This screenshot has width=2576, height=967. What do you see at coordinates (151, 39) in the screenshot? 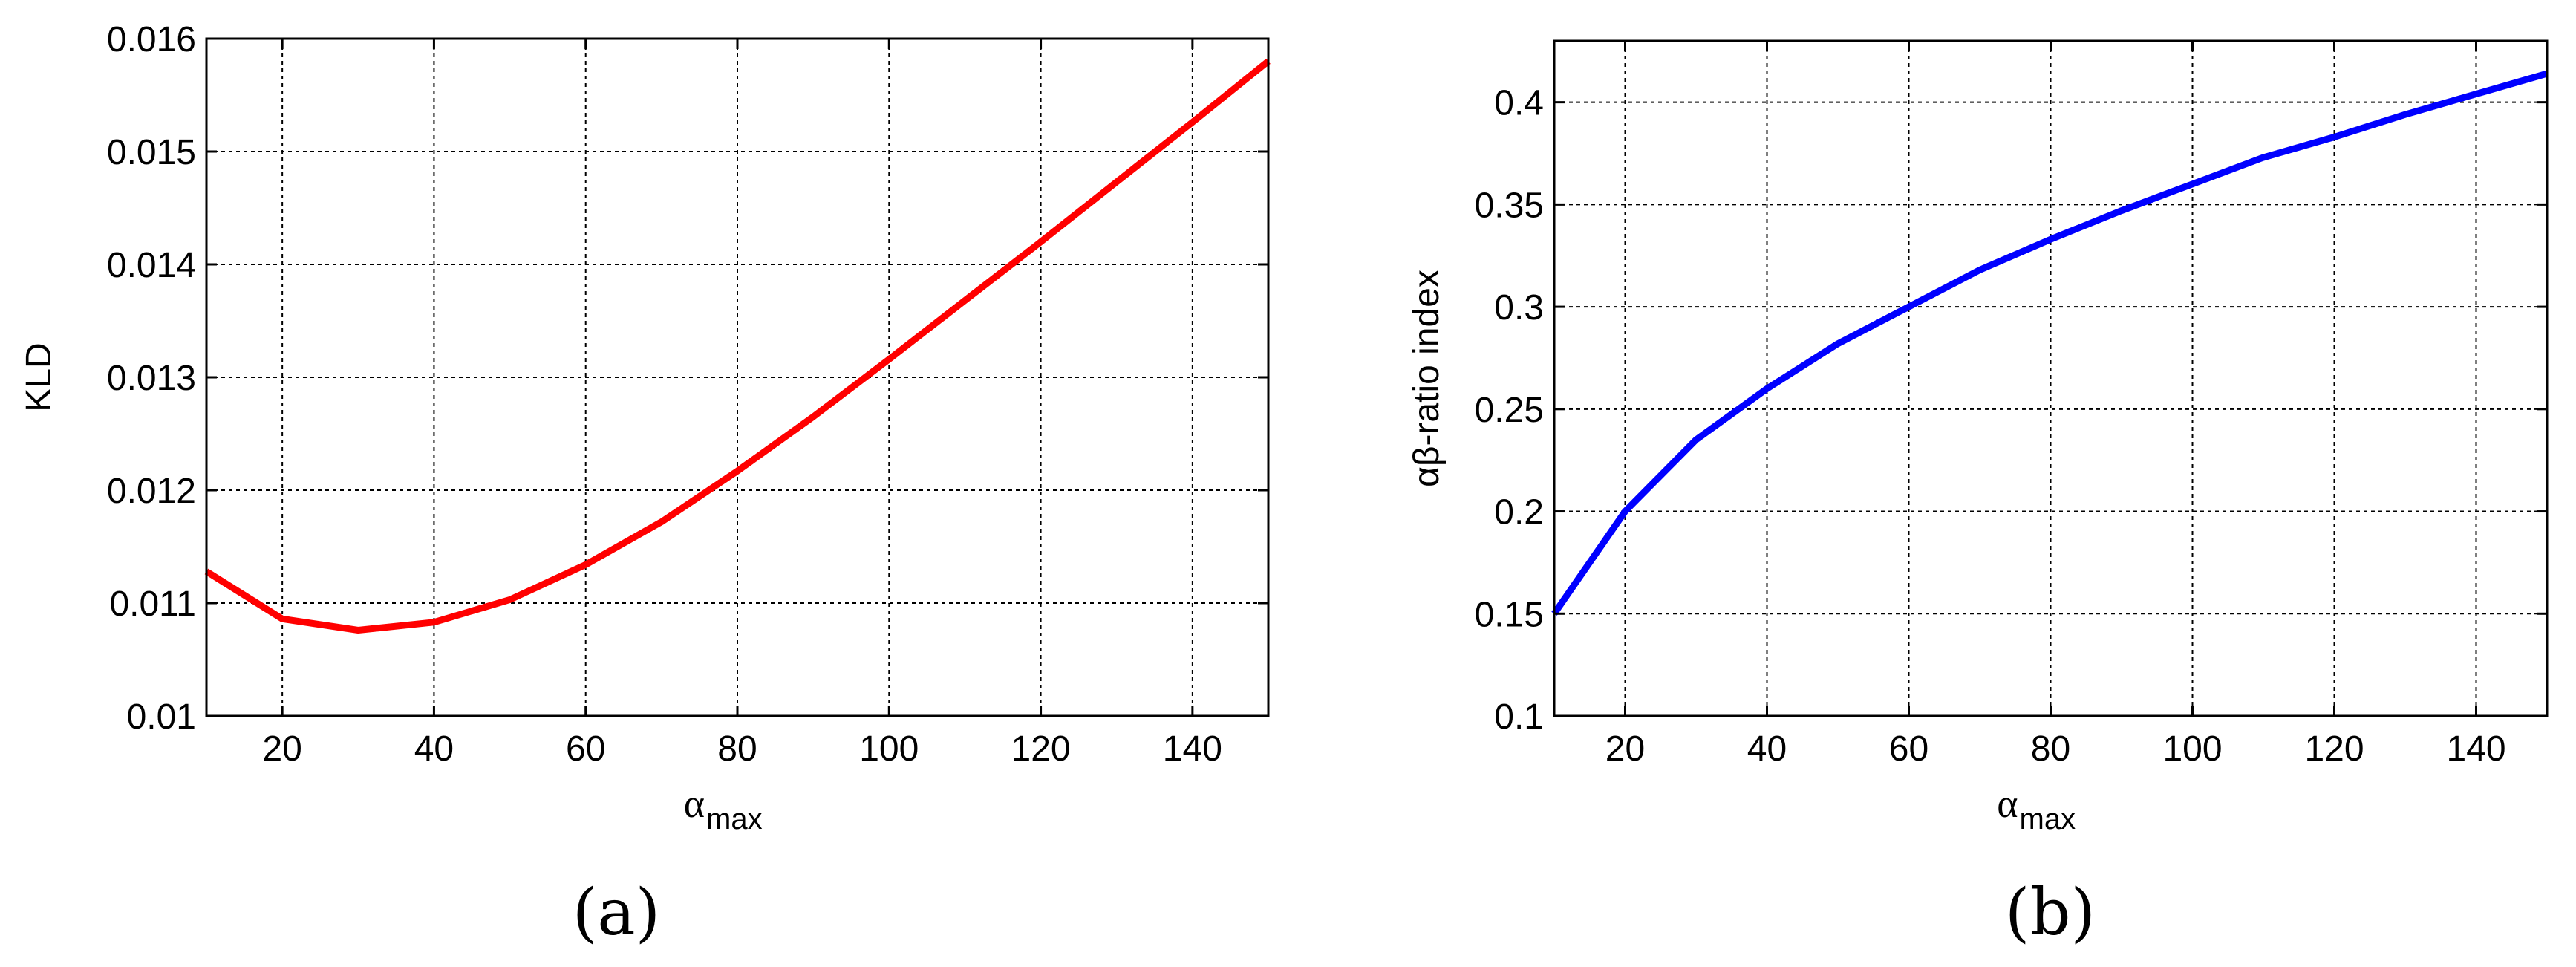
I see `y-tick-label: 0.016` at bounding box center [151, 39].